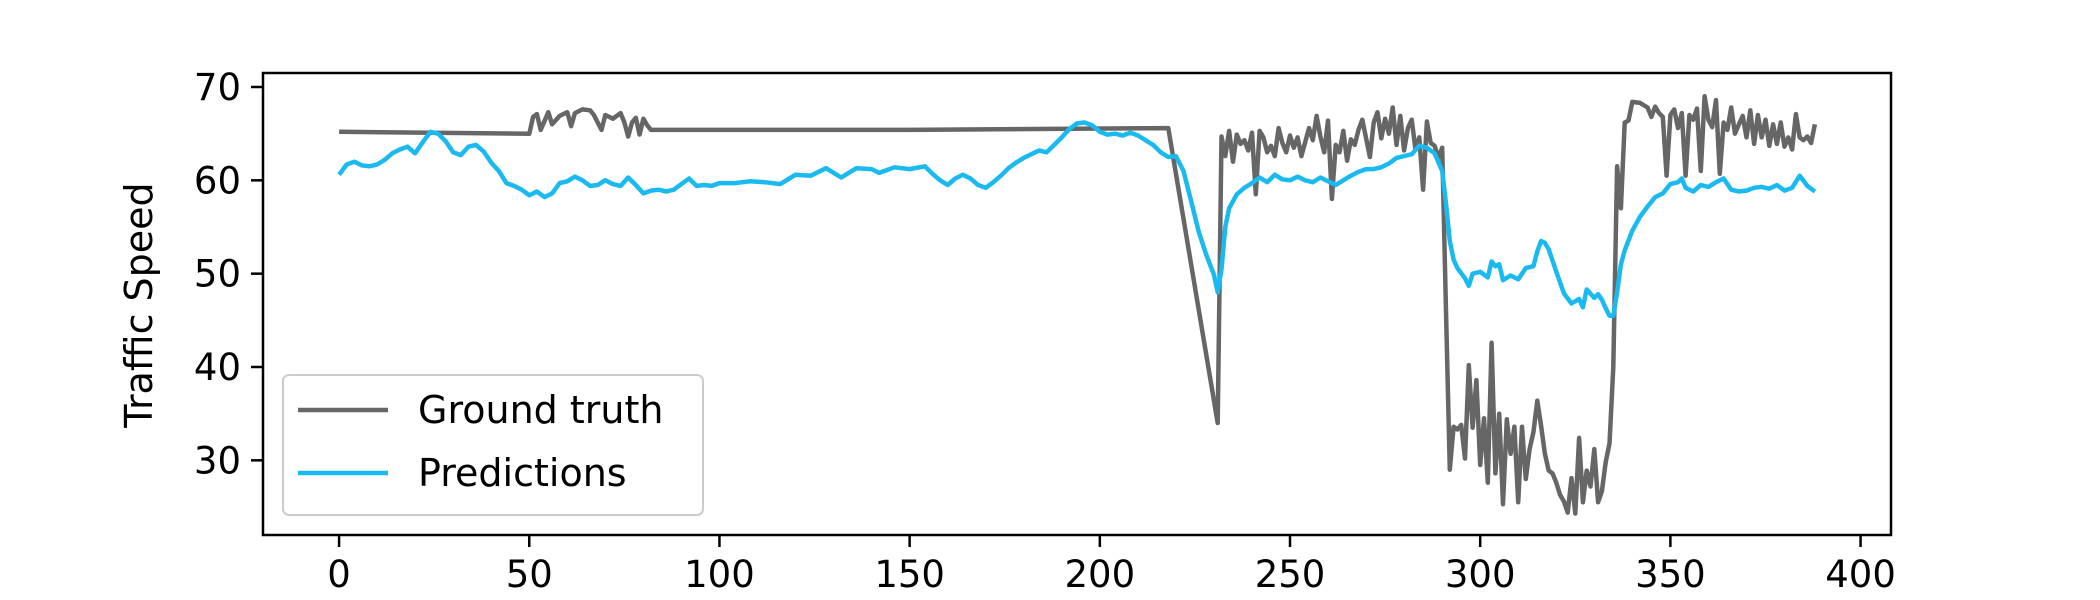 The image size is (2100, 600). Describe the element at coordinates (1670, 574) in the screenshot. I see `x-tick-label: 350` at that location.